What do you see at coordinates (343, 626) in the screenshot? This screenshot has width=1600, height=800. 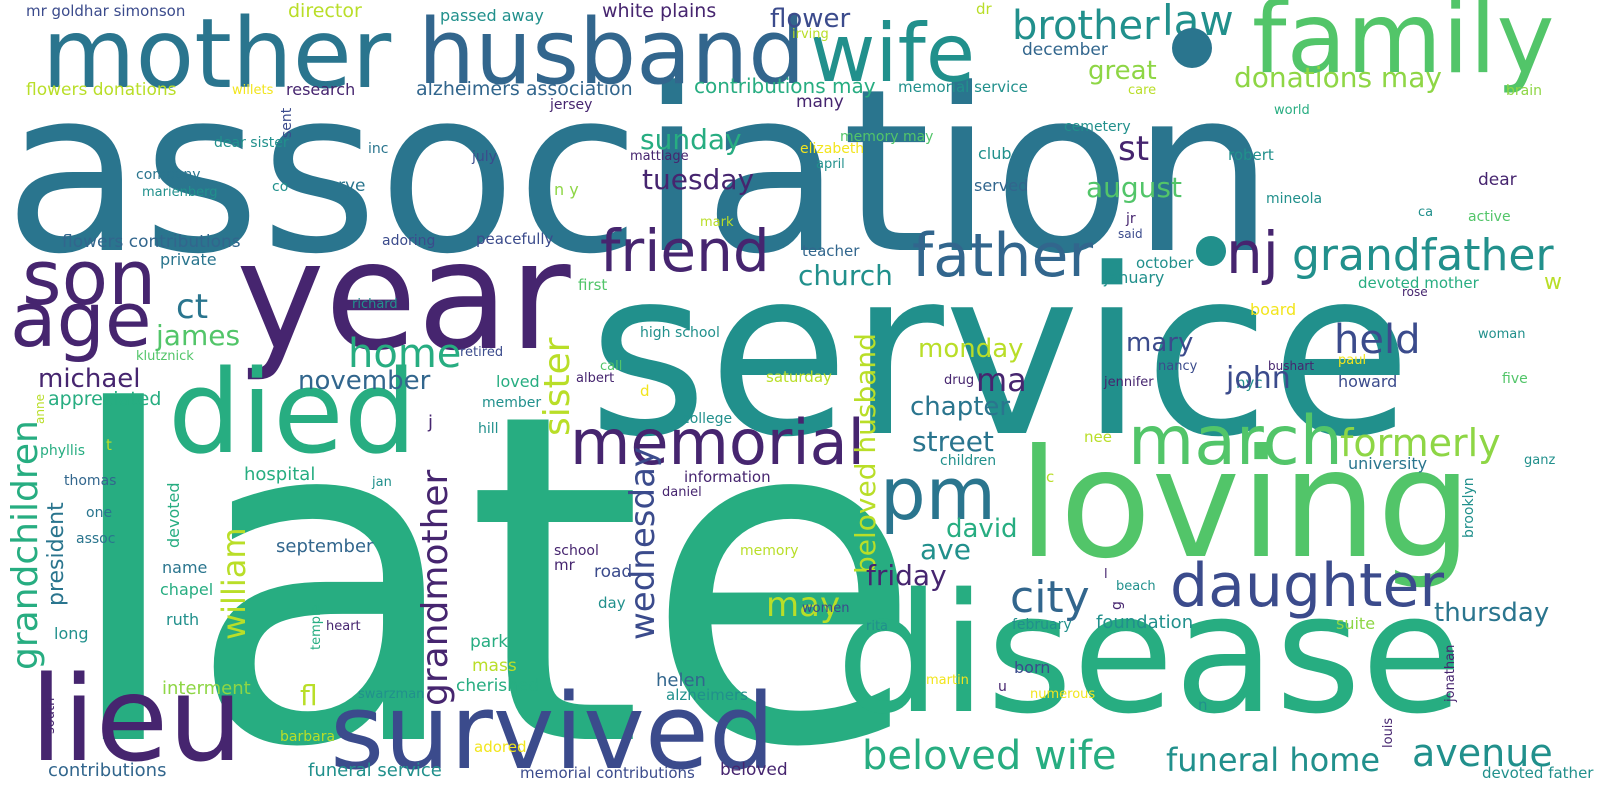 I see `word-heart: heart` at bounding box center [343, 626].